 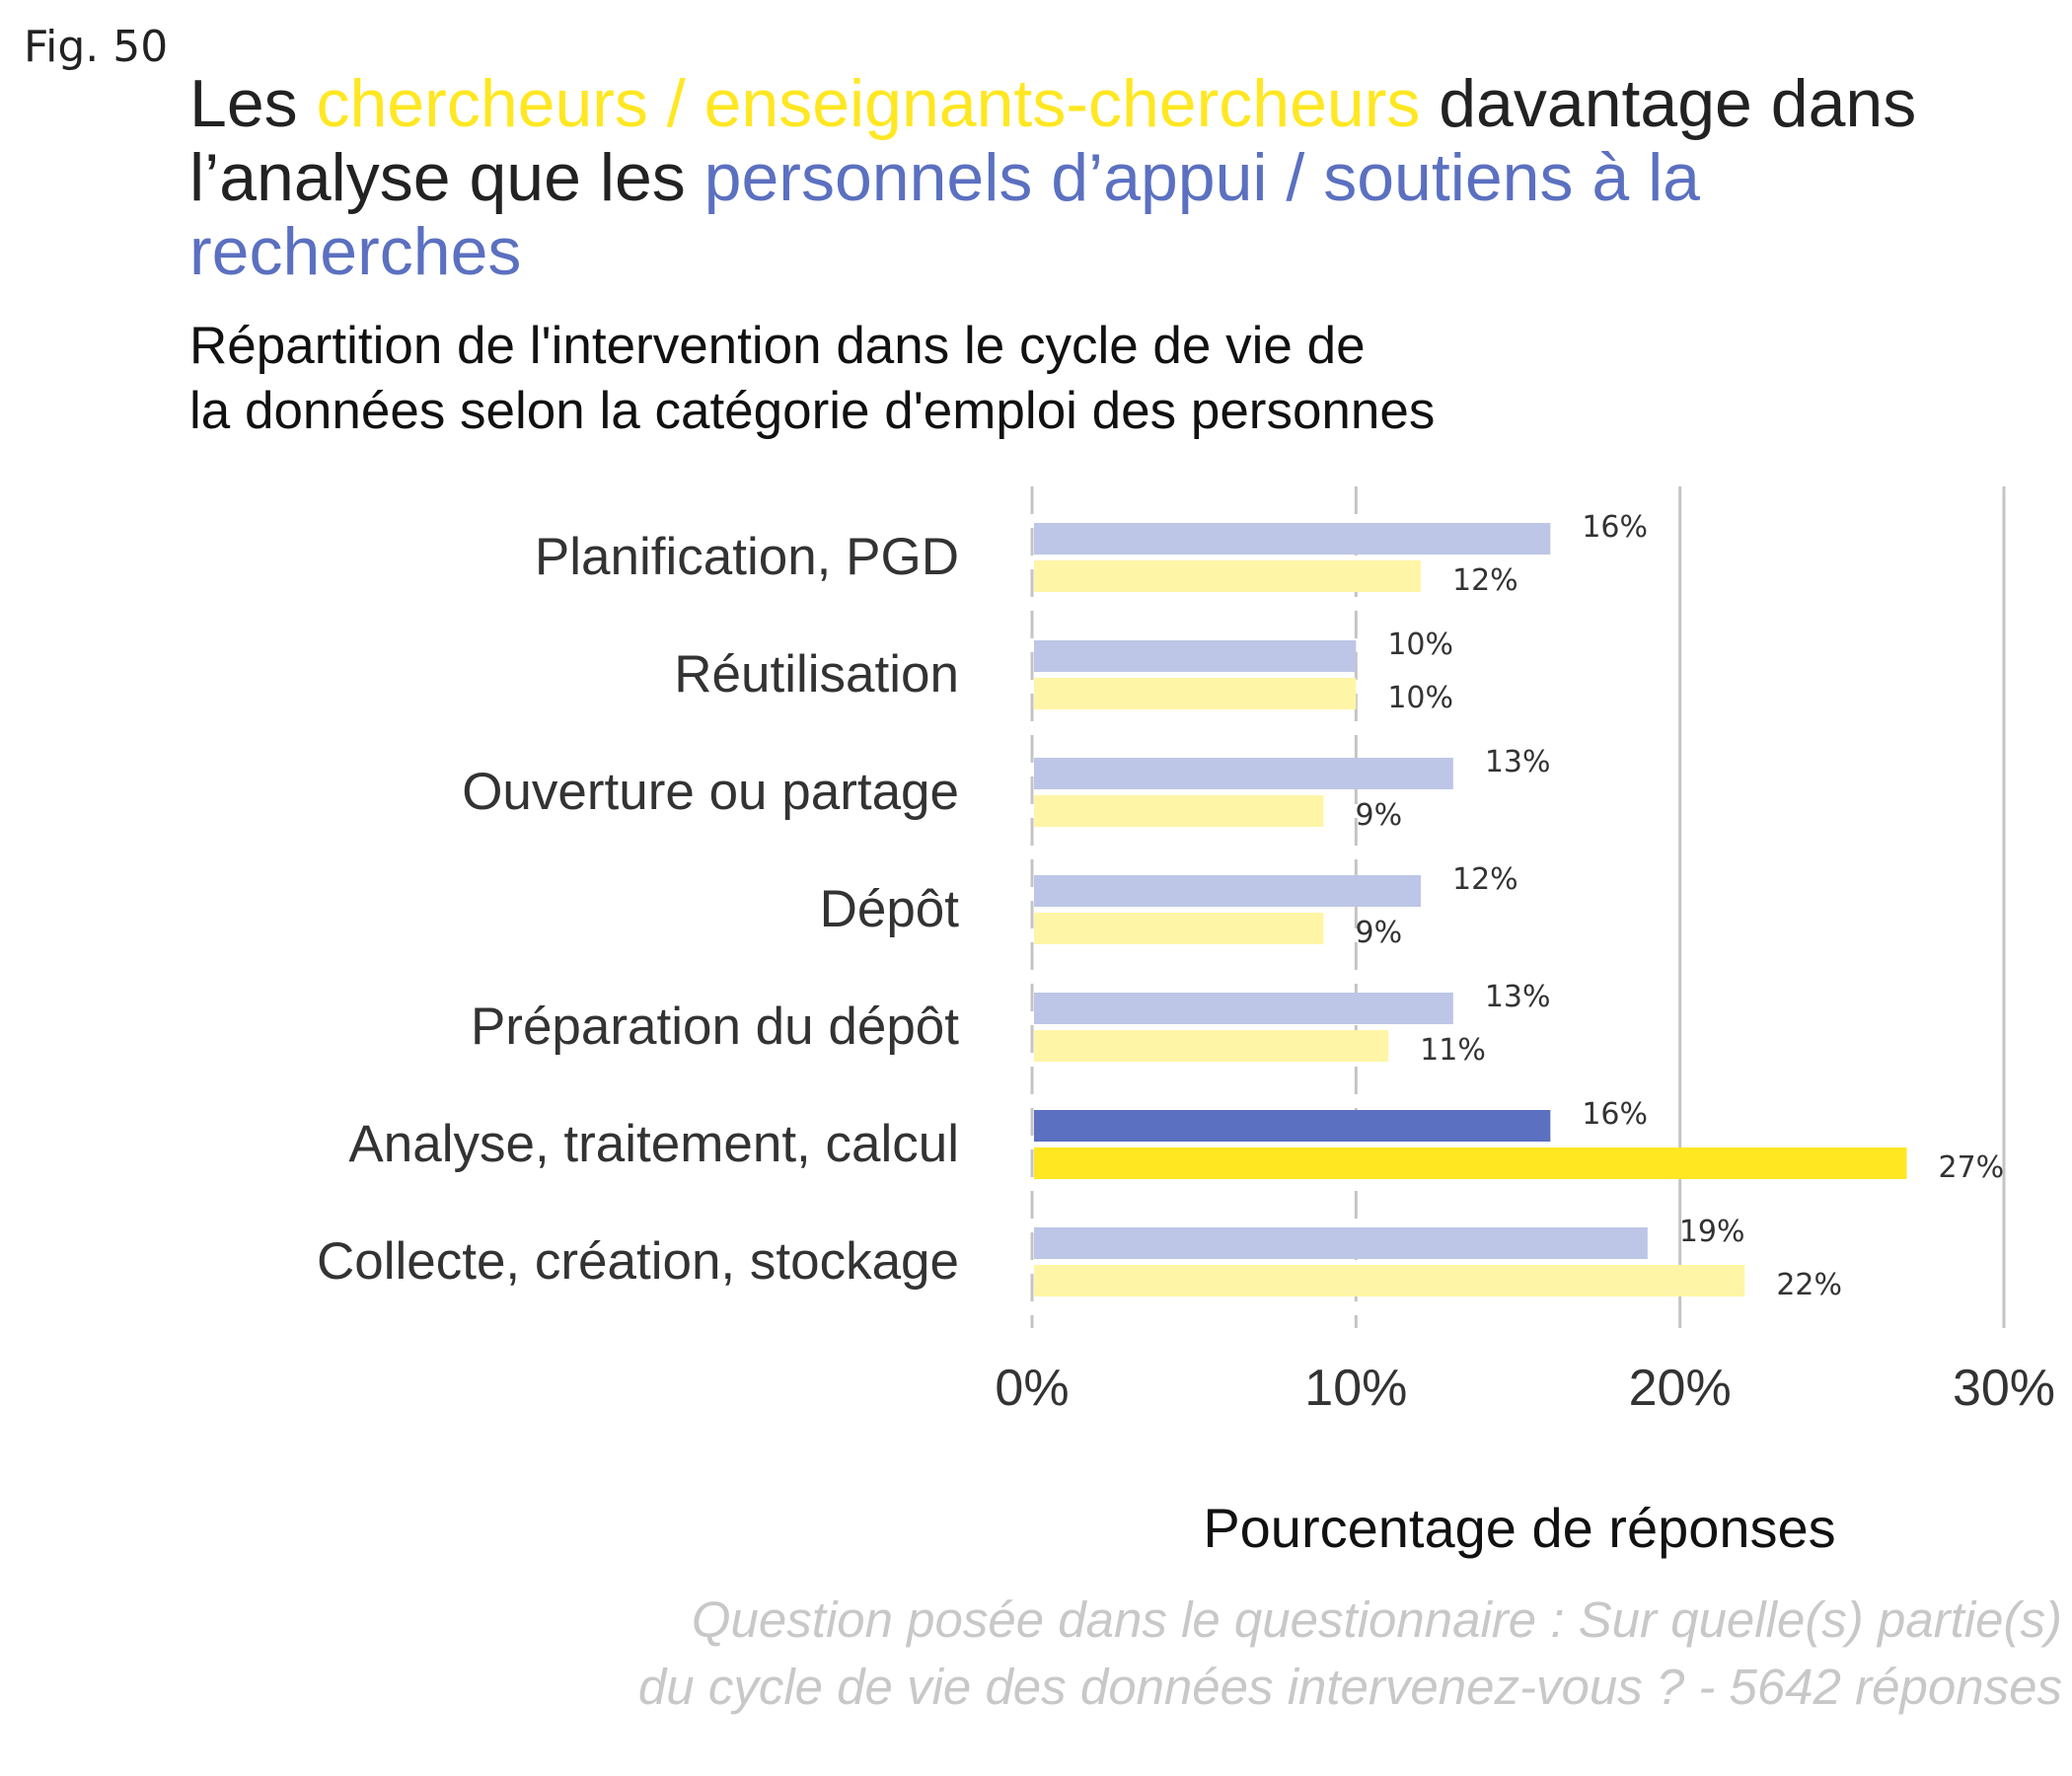 I want to click on data-label: 27%, so click(x=1972, y=1167).